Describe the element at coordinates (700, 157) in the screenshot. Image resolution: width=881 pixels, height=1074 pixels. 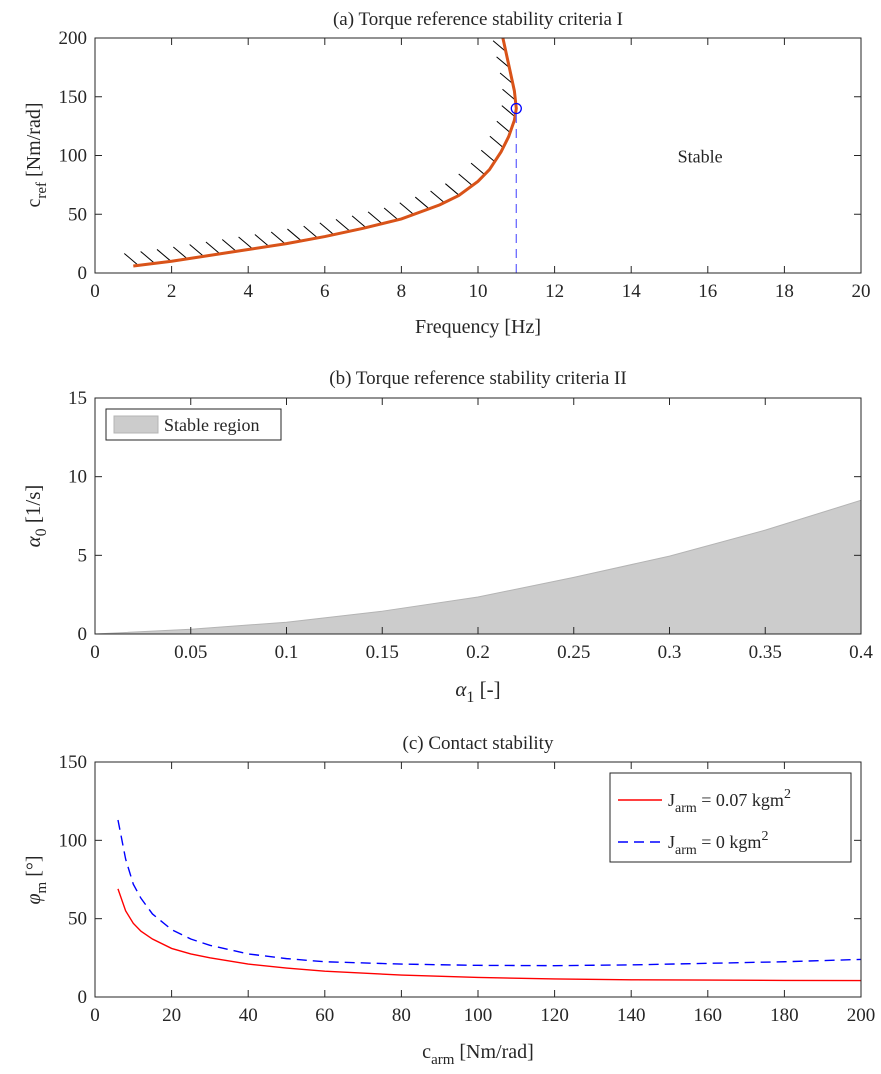
I see `stable-annotation: Stable` at that location.